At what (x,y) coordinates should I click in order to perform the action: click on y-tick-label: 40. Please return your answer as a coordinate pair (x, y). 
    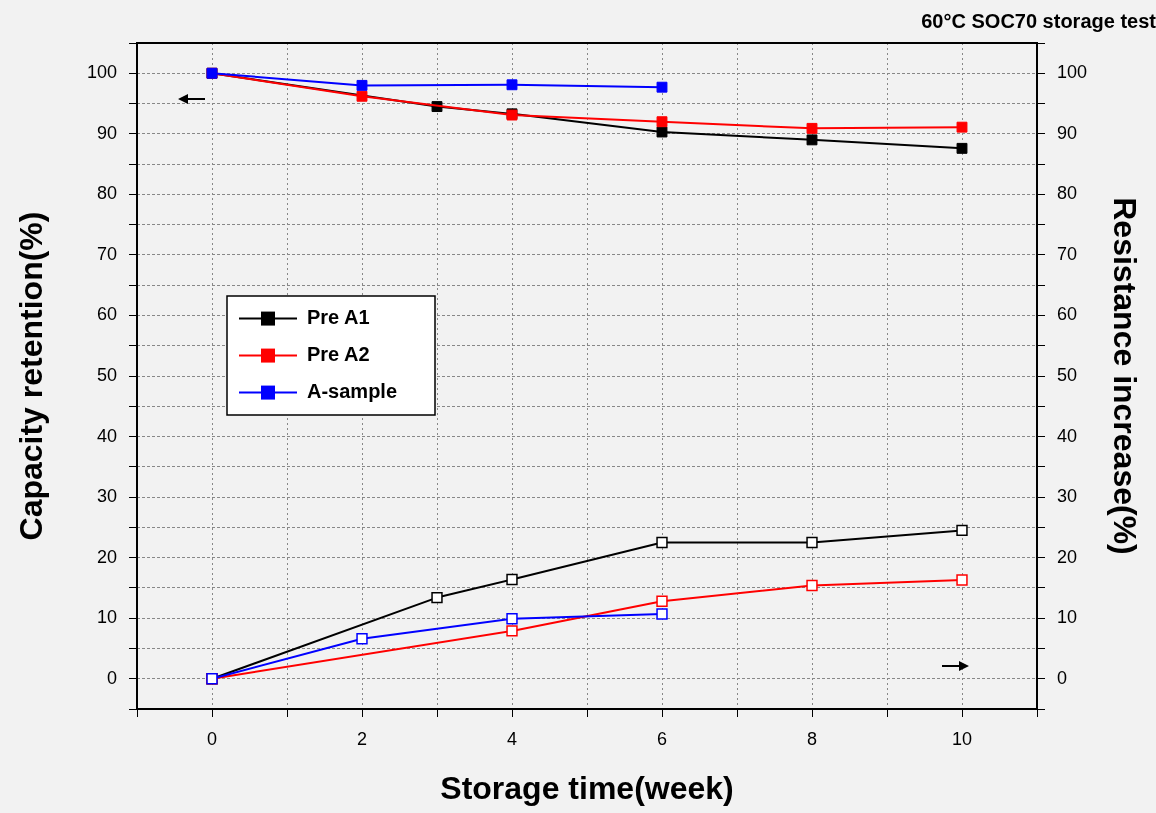
    Looking at the image, I should click on (106, 435).